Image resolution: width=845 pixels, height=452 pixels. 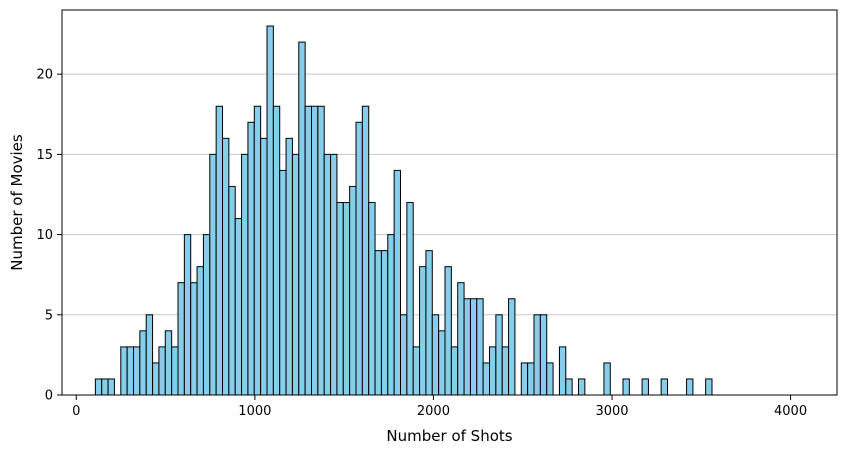 What do you see at coordinates (44, 155) in the screenshot?
I see `y-tick-label: 15` at bounding box center [44, 155].